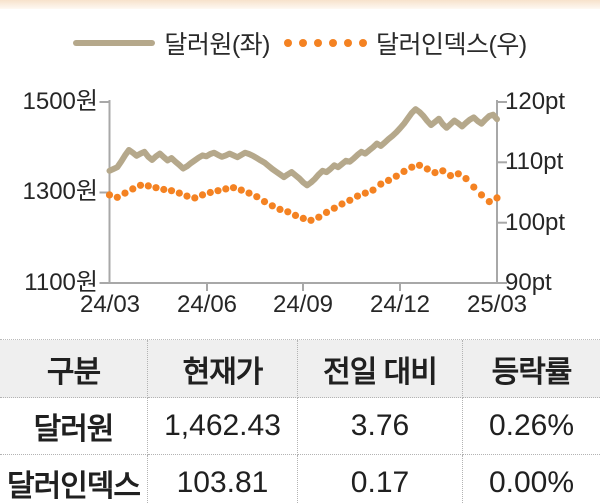 The image size is (600, 504). I want to click on legend-label-dollar-index: 달러인덱스(우), so click(451, 45).